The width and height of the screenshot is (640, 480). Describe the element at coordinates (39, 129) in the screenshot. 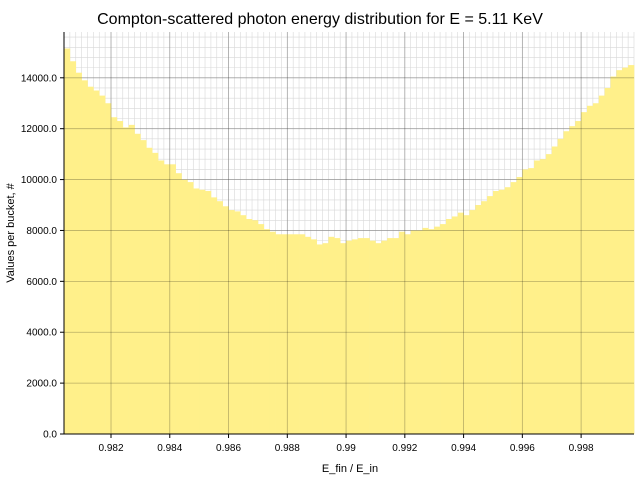

I see `y-tick-label: 12000.0` at that location.